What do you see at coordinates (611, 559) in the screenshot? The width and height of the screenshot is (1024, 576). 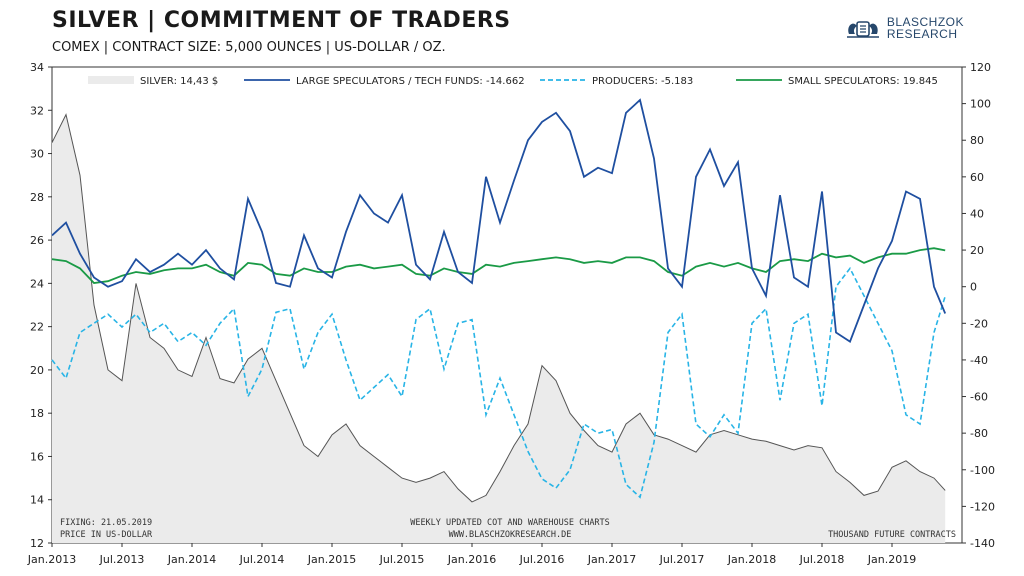 I see `x-axis-tick-label: Jan.2017` at bounding box center [611, 559].